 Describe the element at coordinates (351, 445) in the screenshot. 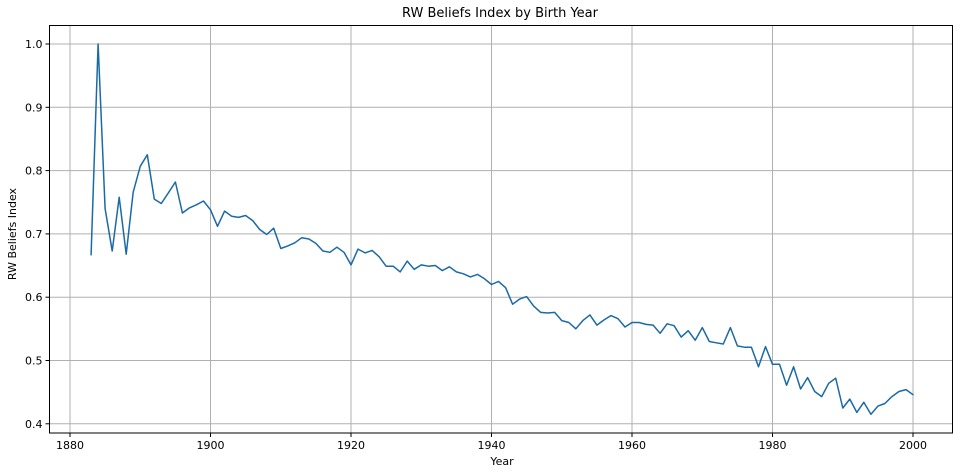

I see `x-tick-label: 1920` at that location.